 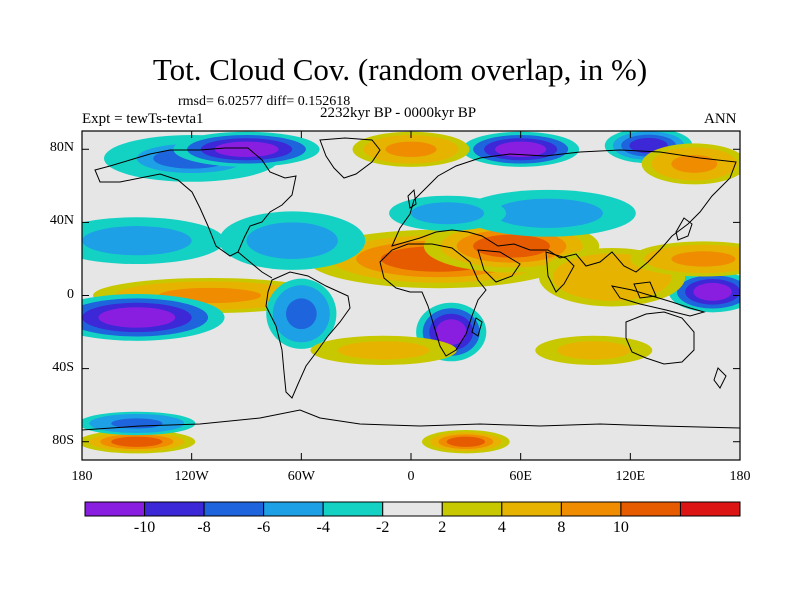 I want to click on coastline-britain, so click(x=412, y=198).